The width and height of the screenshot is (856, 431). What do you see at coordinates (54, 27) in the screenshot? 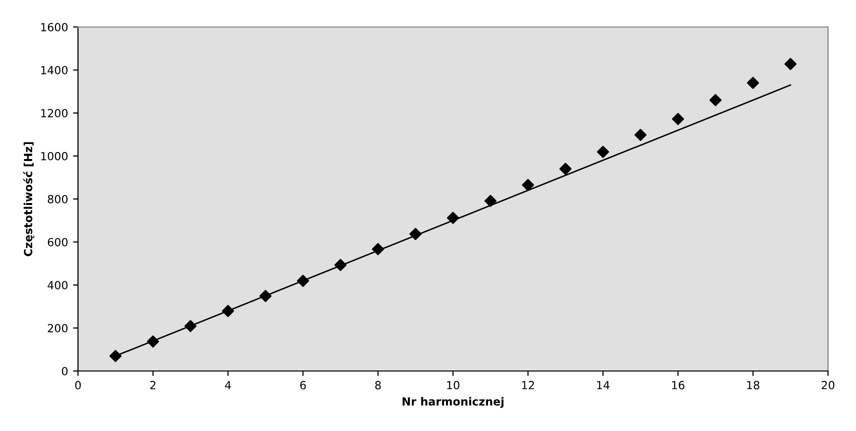
I see `y-tick-label: 1600` at bounding box center [54, 27].